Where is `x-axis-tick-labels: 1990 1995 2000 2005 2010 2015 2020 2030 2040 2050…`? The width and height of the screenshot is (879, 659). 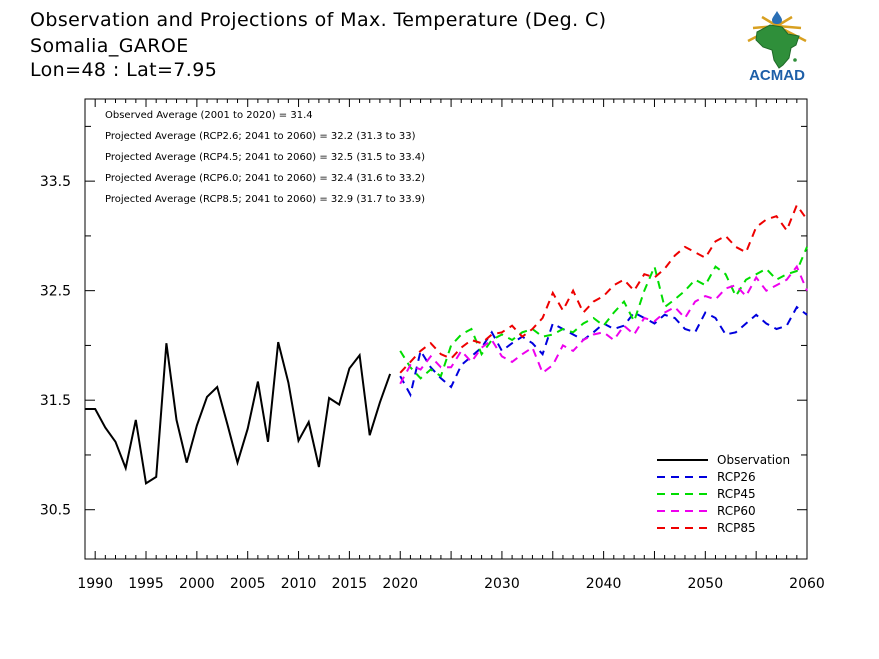
x-axis-tick-labels: 1990 1995 2000 2005 2010 2015 2020 2030 2040 2050… is located at coordinates (450, 584).